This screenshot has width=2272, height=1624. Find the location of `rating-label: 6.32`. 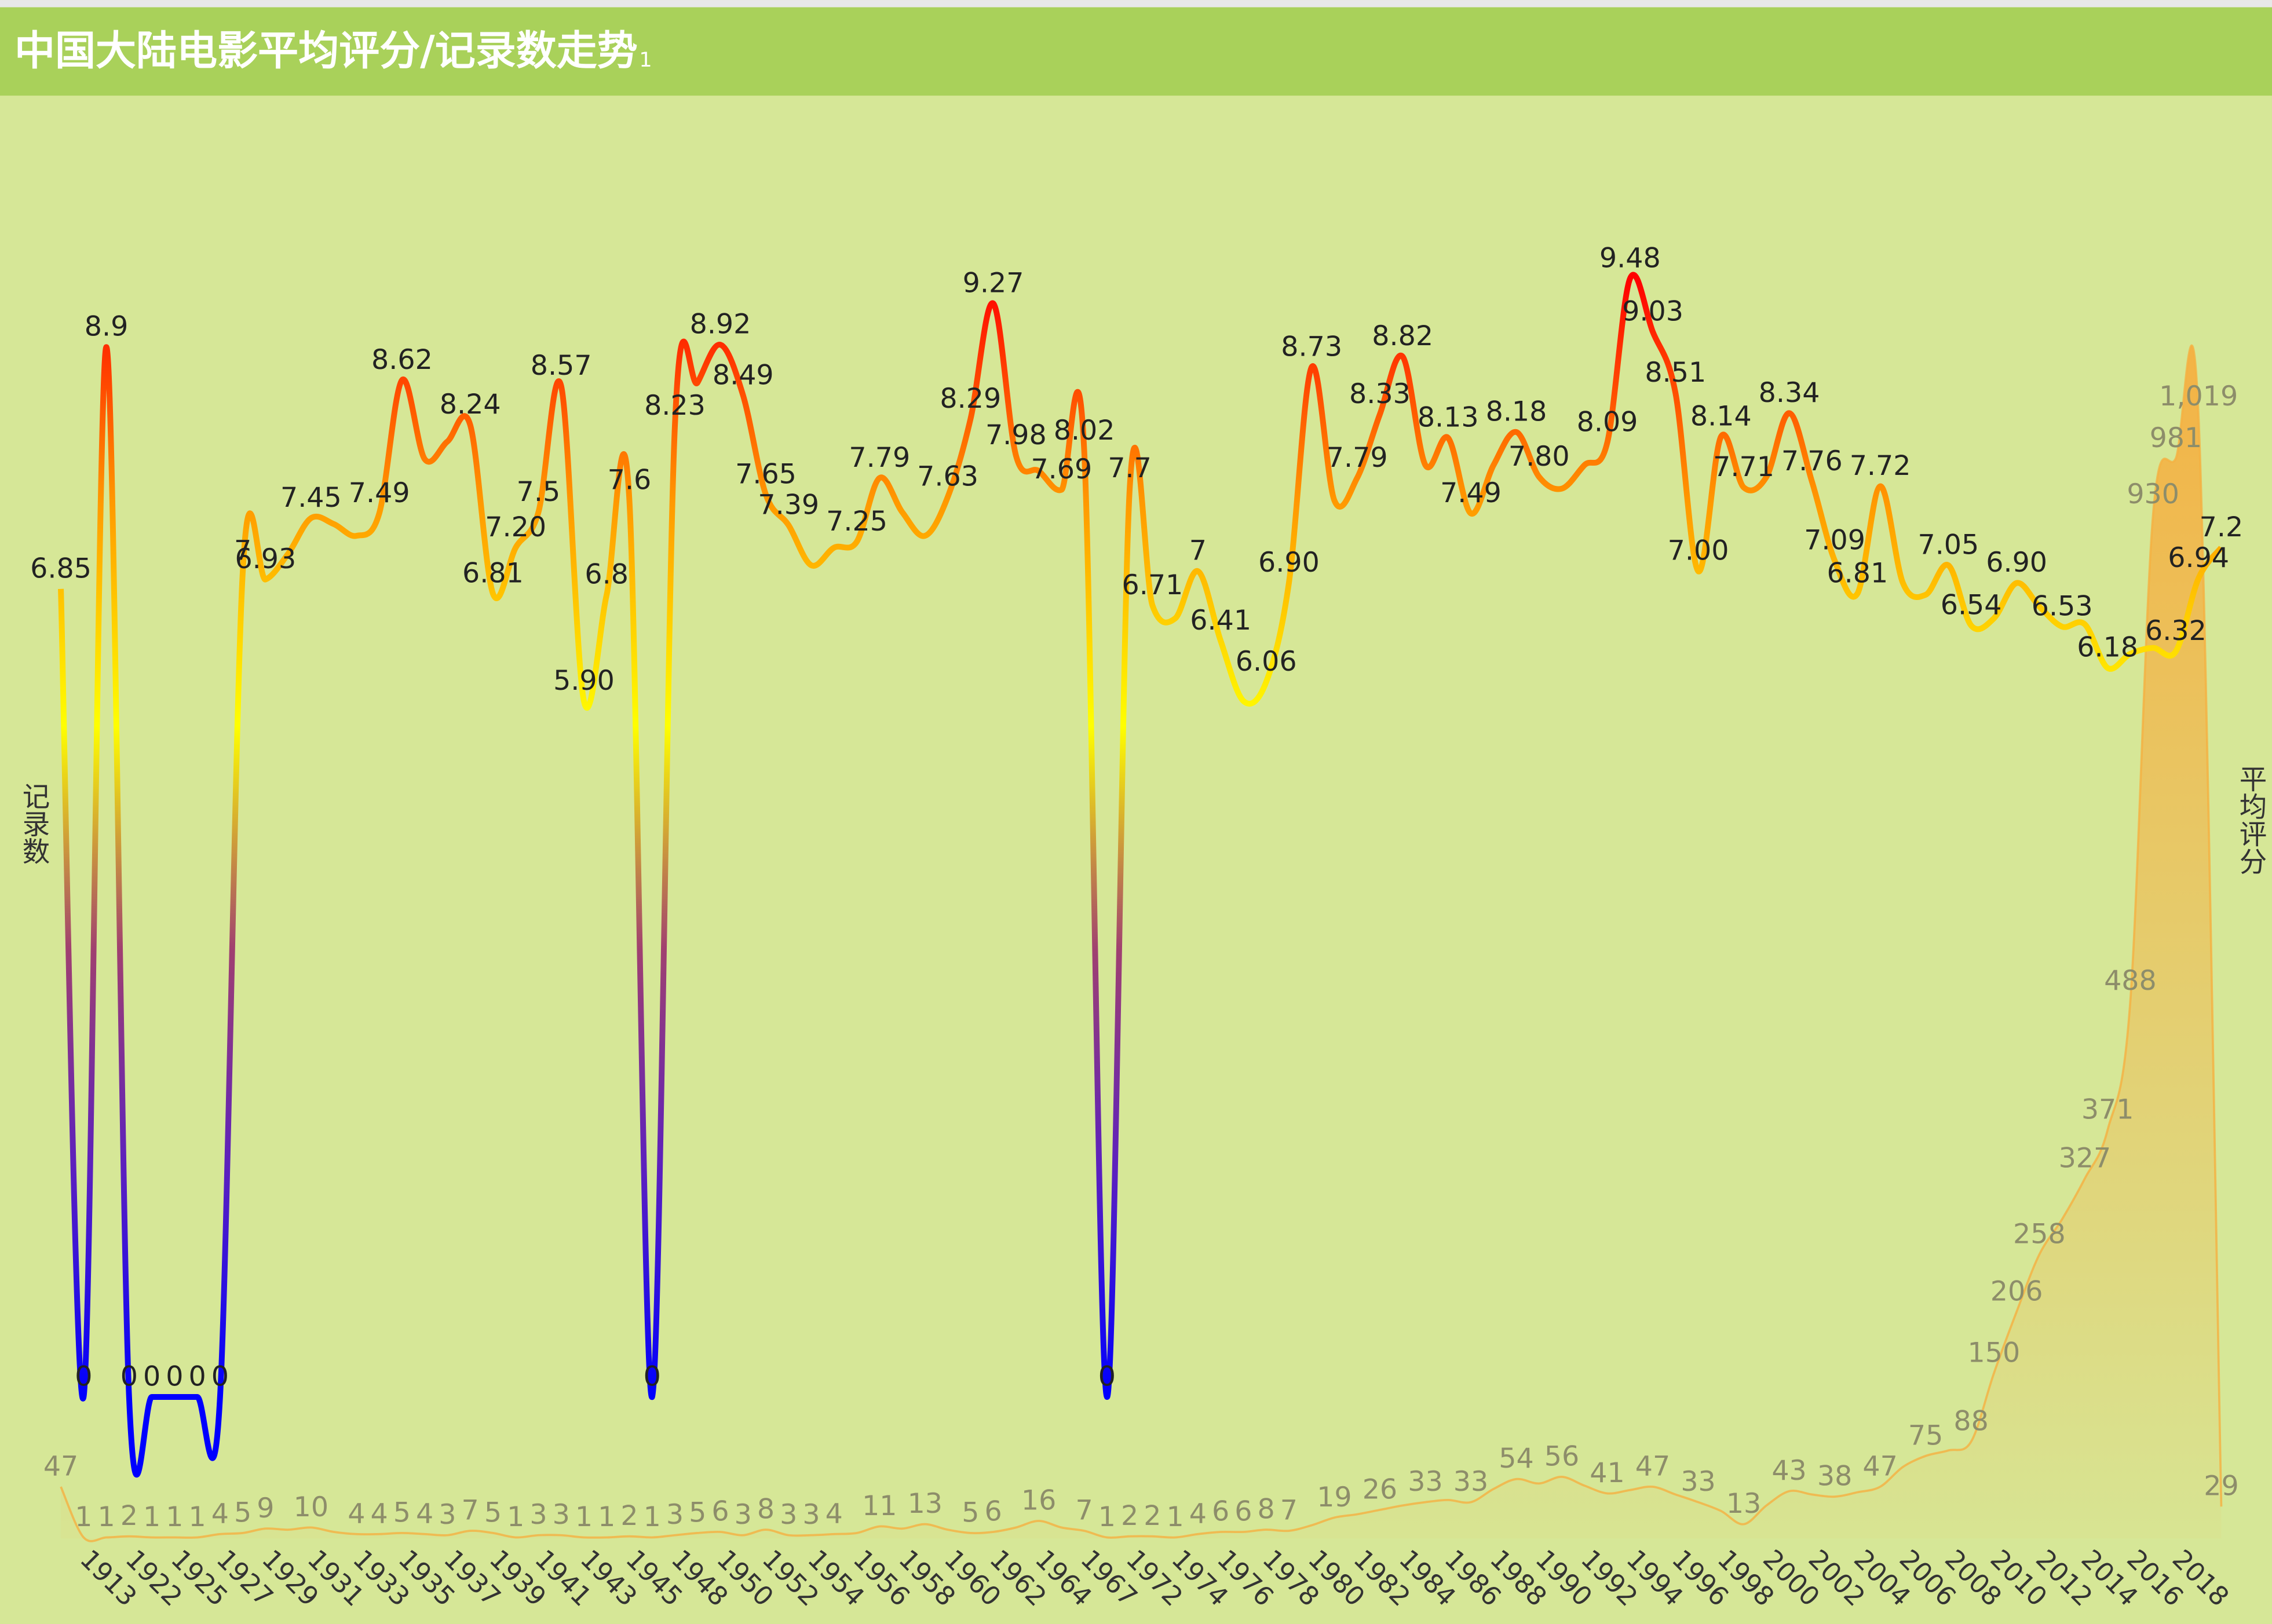

rating-label: 6.32 is located at coordinates (2176, 631).